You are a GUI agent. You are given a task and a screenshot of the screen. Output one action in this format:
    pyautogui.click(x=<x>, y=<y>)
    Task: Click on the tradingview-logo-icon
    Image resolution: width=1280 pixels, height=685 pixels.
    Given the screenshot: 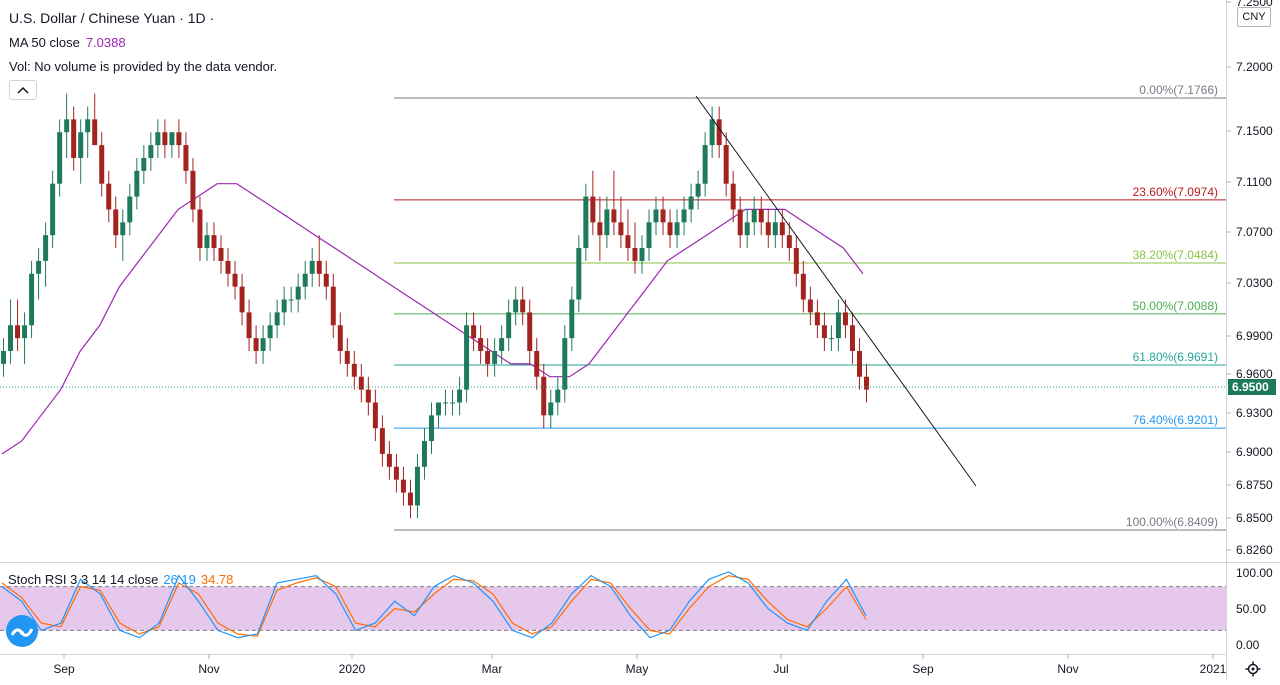 What is the action you would take?
    pyautogui.click(x=22, y=631)
    